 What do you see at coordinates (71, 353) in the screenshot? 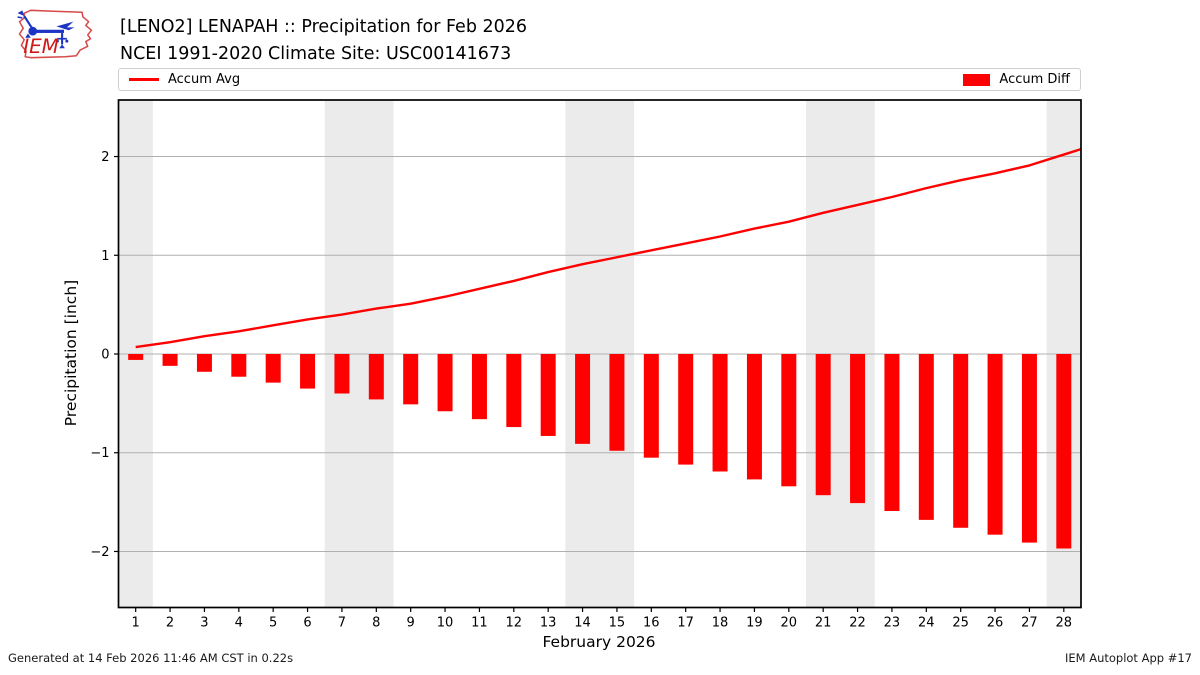
I see `y-axis-label: Precipitation [inch]` at bounding box center [71, 353].